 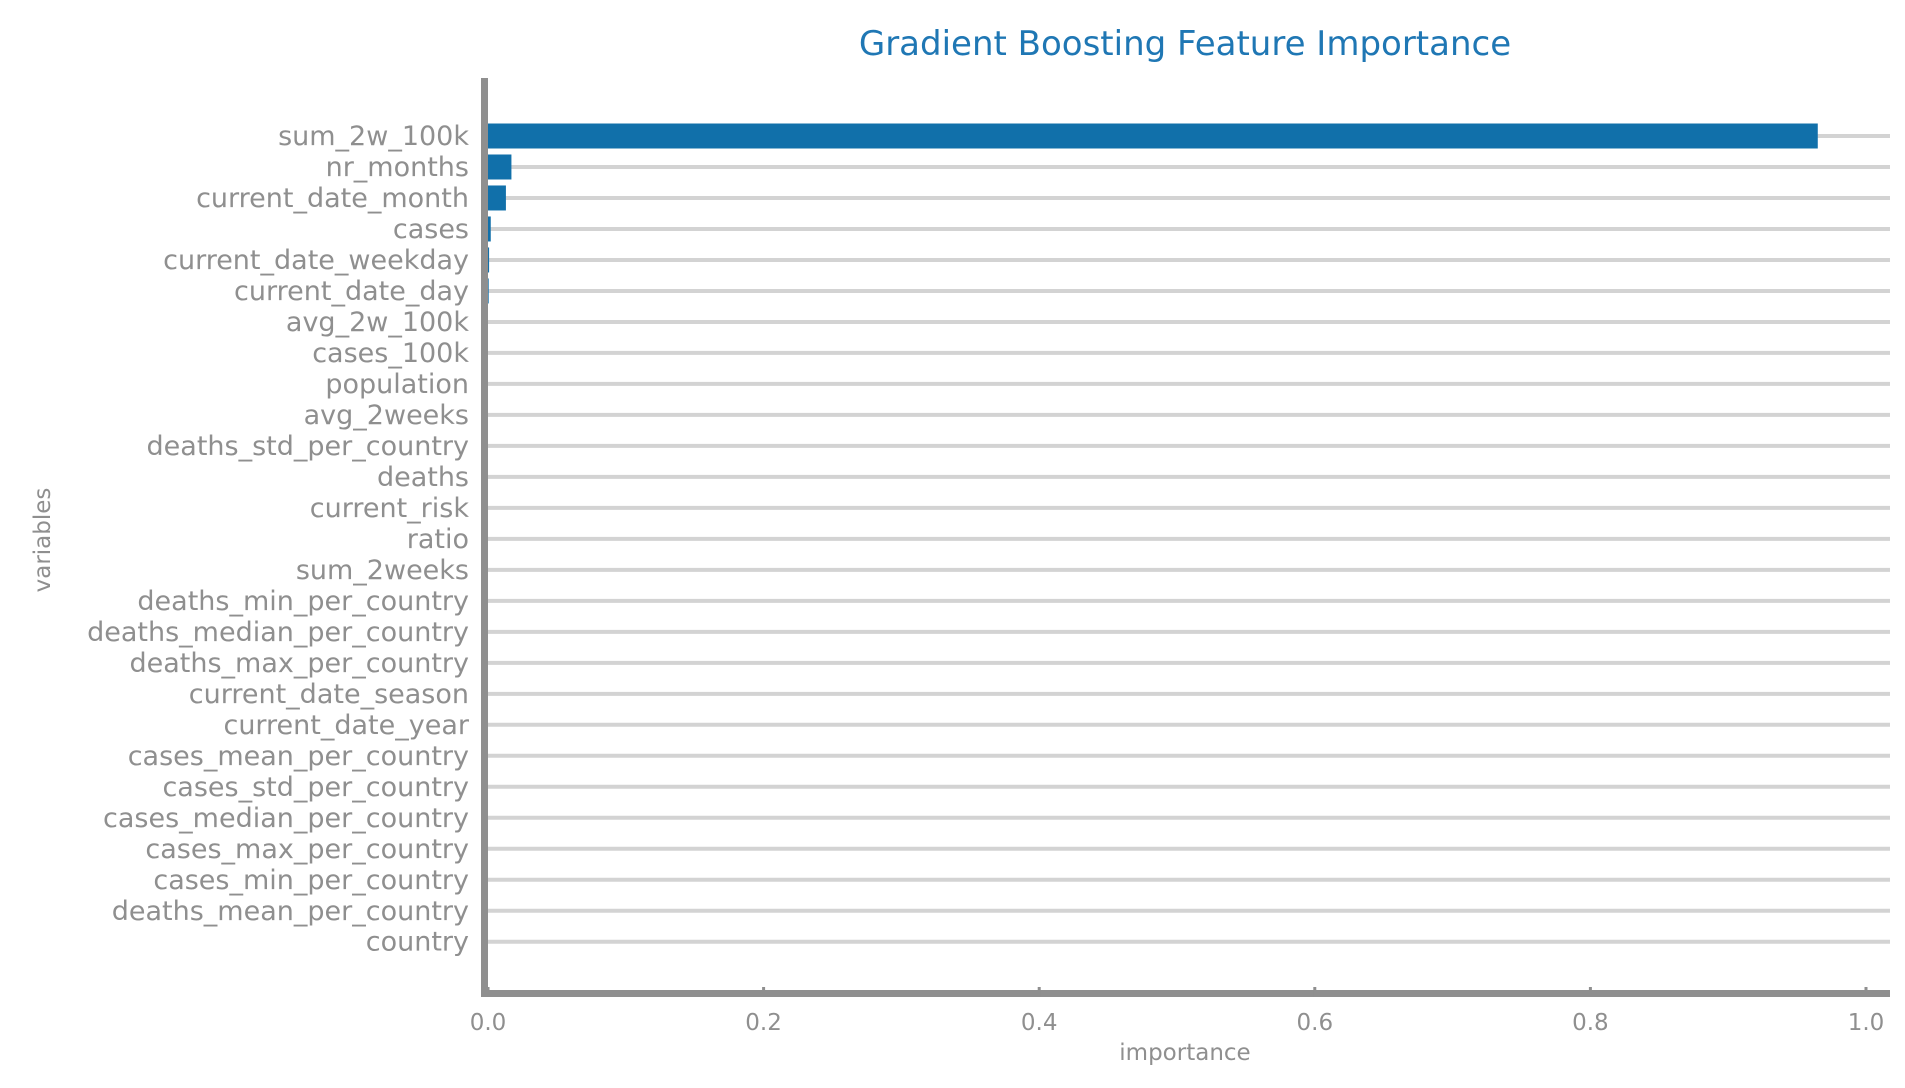 I want to click on x-tick-label: 0.8, so click(x=1590, y=1023).